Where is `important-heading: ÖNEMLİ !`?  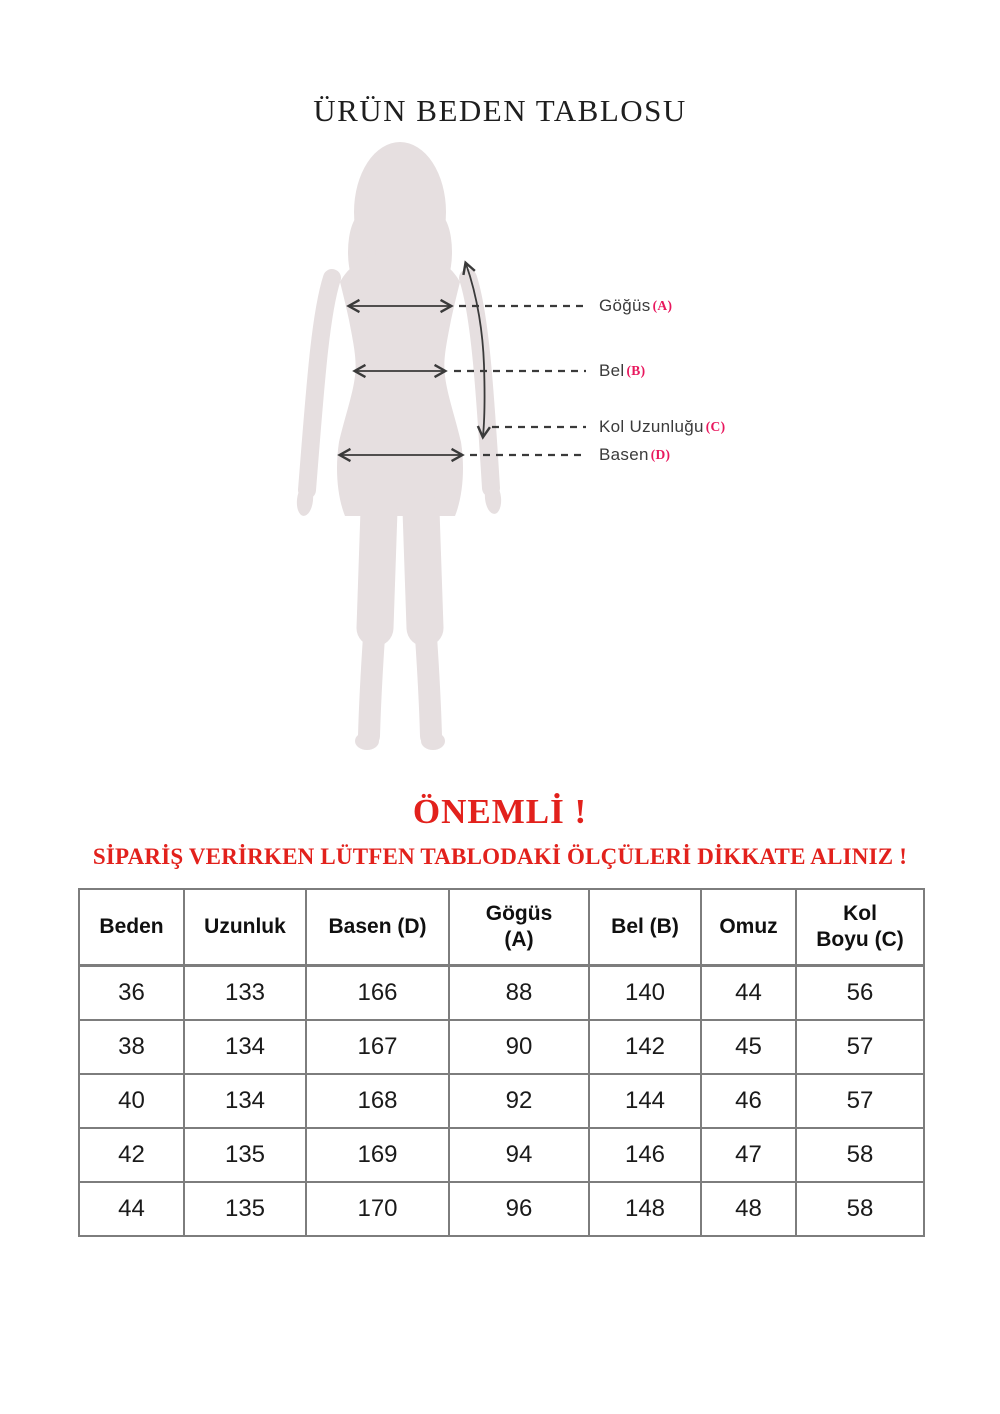
important-heading: ÖNEMLİ ! is located at coordinates (500, 811).